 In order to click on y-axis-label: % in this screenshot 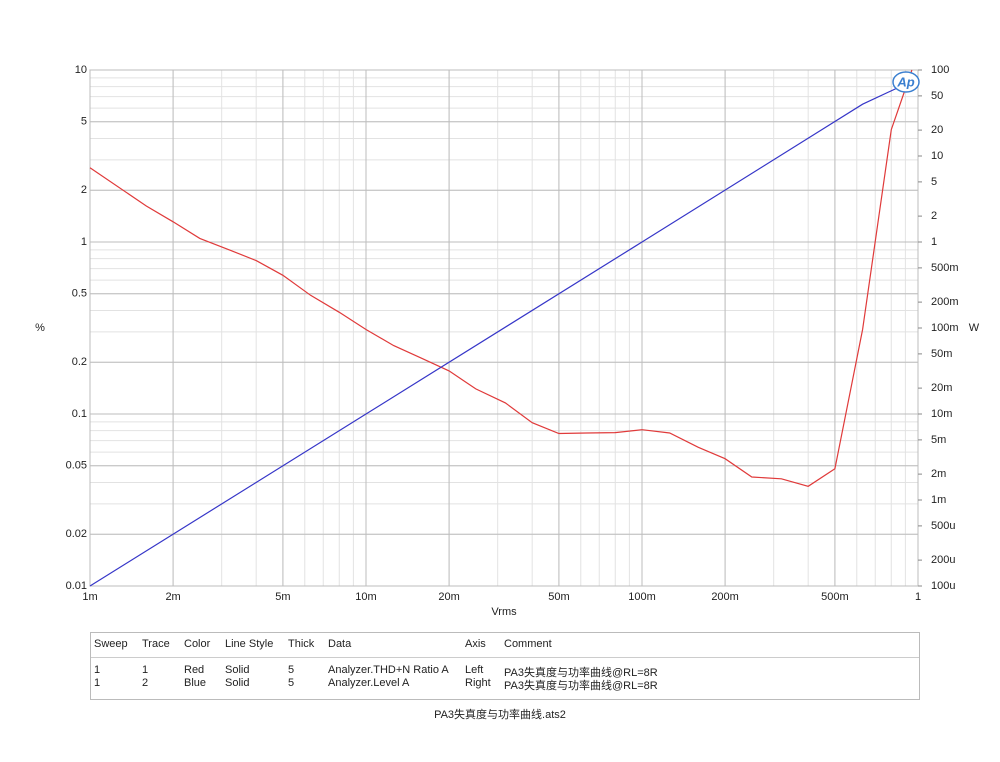, I will do `click(40, 328)`.